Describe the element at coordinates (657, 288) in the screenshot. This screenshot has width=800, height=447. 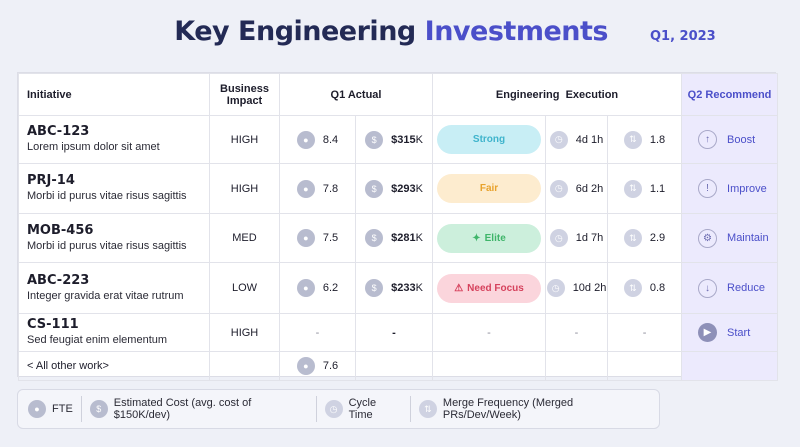
I see `merge-frequency-value: 0.8` at that location.